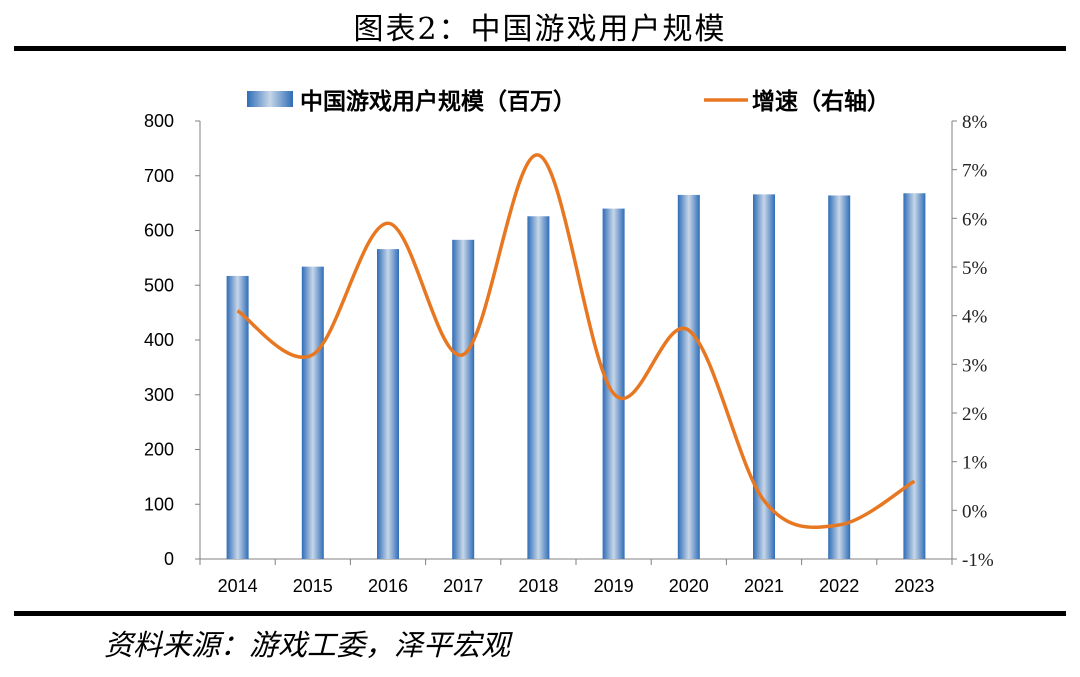  What do you see at coordinates (438, 101) in the screenshot?
I see `legend-bar-label: 中国游戏用户规模（百万）` at bounding box center [438, 101].